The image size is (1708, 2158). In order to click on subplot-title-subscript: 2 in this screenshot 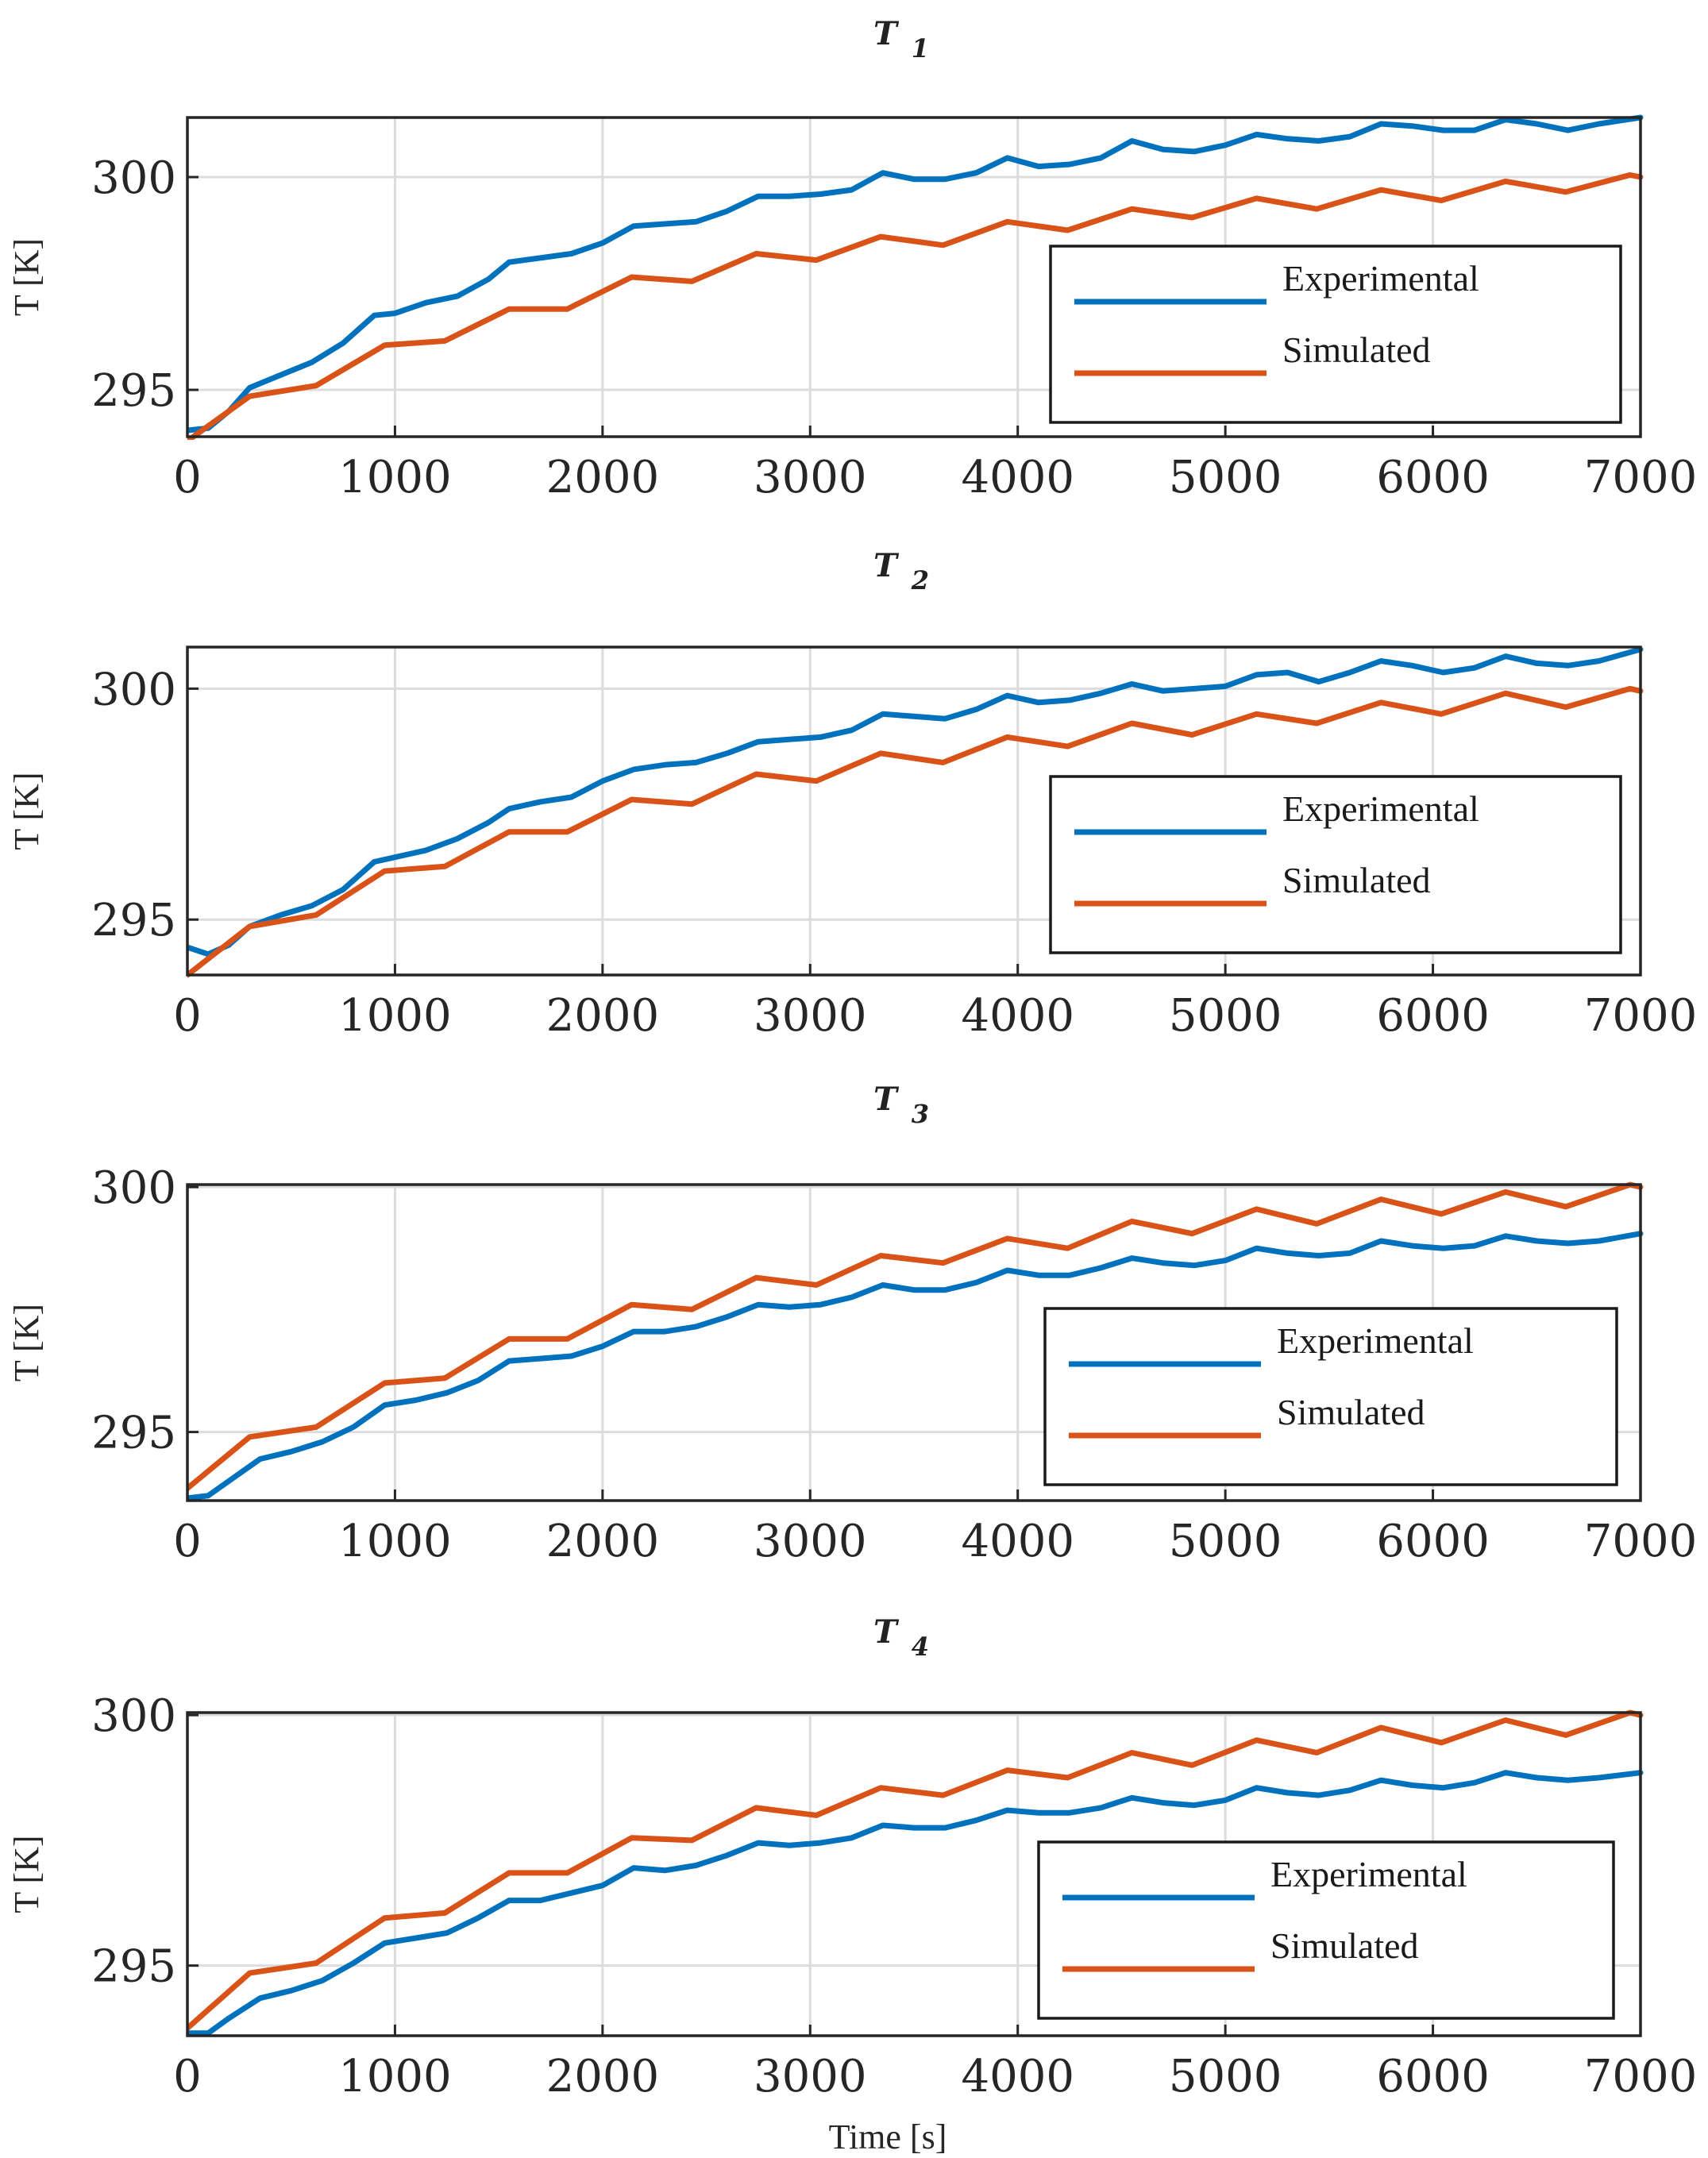, I will do `click(920, 580)`.